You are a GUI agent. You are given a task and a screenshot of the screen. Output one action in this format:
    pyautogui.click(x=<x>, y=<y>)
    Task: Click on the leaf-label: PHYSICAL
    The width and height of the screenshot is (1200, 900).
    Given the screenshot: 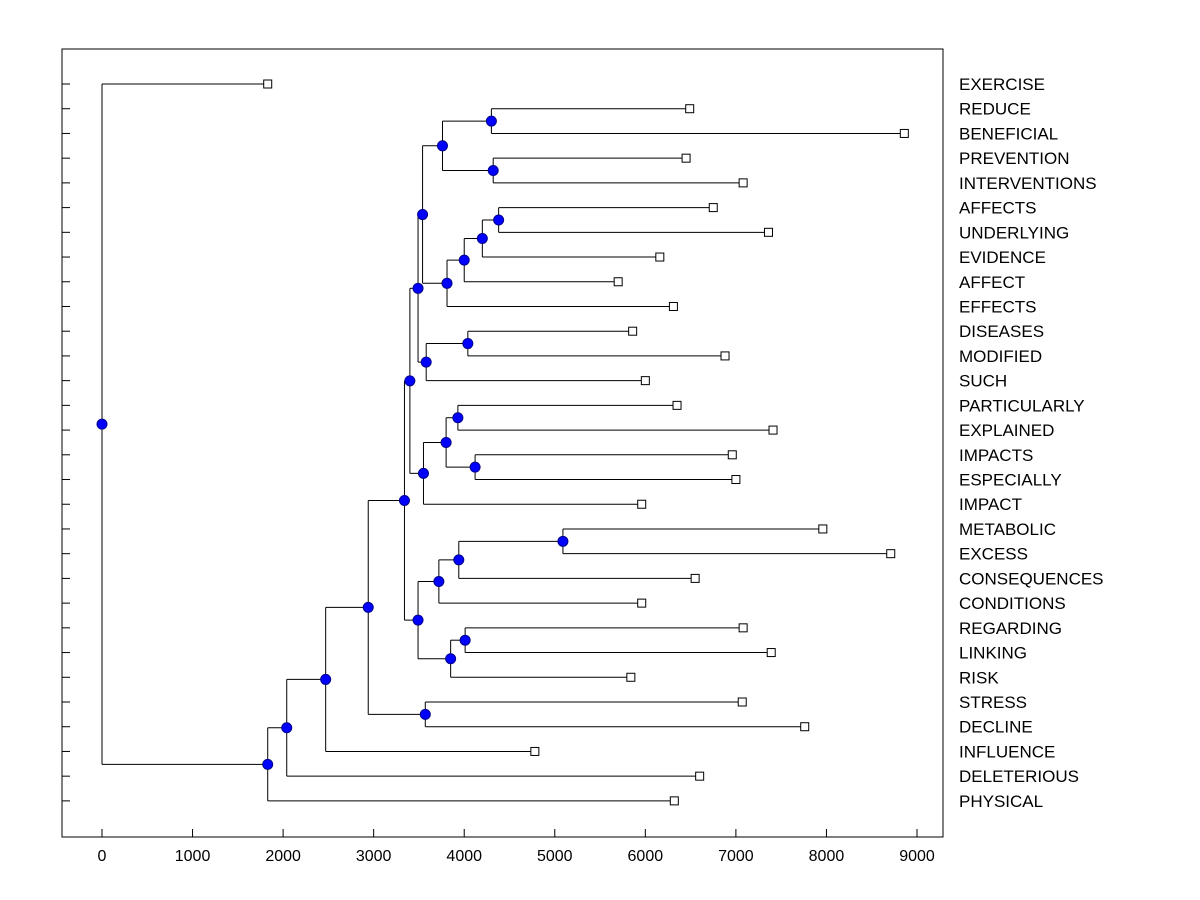 What is the action you would take?
    pyautogui.click(x=1001, y=801)
    